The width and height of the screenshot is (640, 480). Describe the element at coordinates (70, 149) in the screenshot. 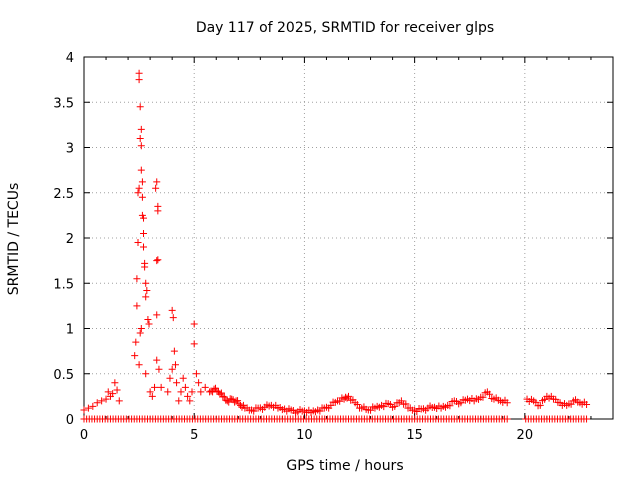

I see `y-tick-label: 3` at that location.